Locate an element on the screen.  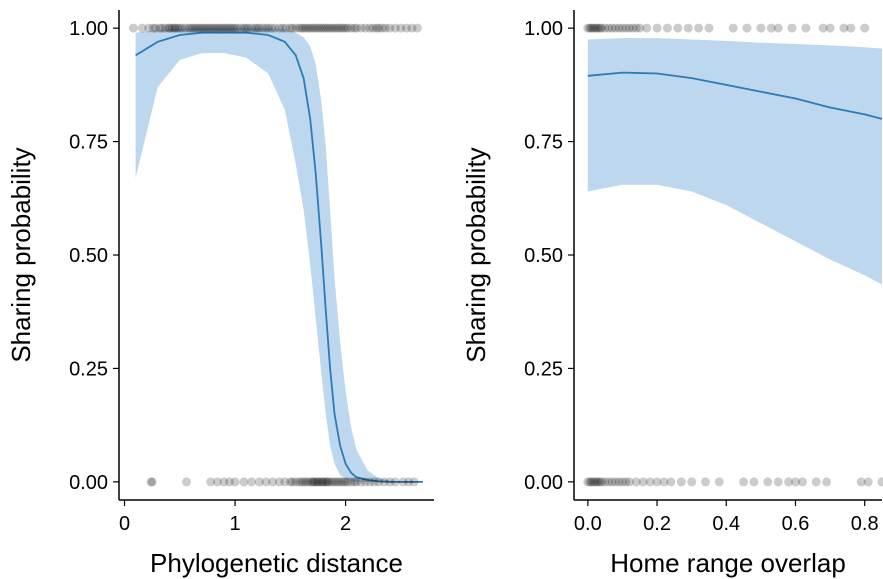
x-tick-label: 1 is located at coordinates (234, 524).